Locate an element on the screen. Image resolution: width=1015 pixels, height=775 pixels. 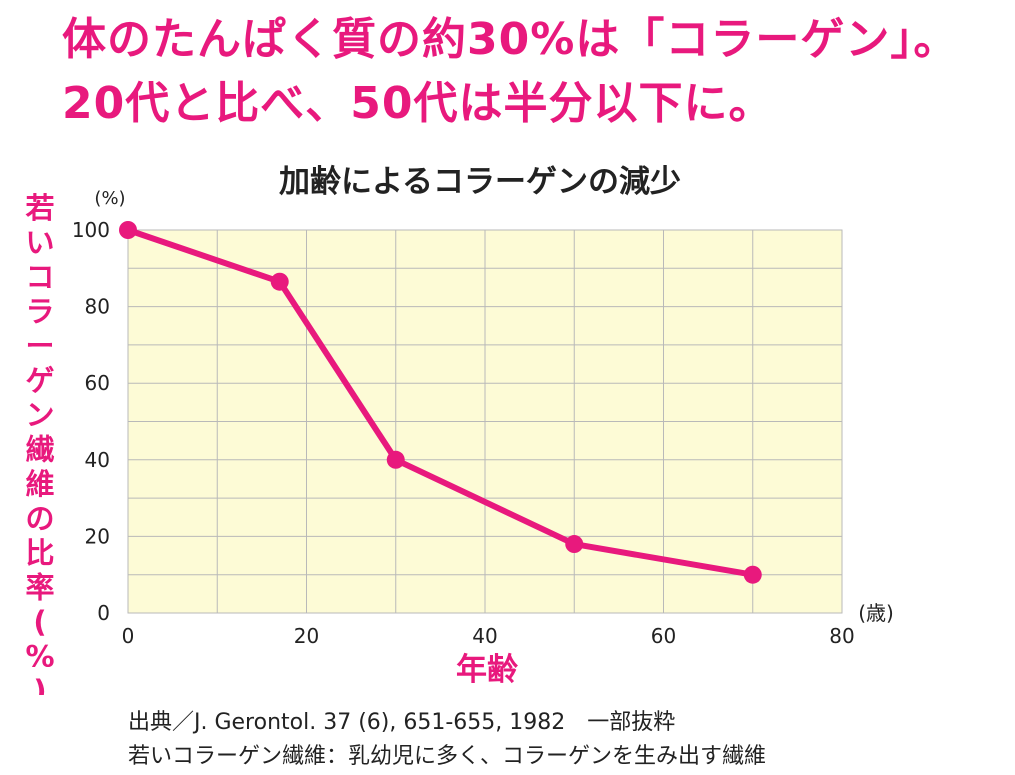
x-axis-label: 年齢 is located at coordinates (487, 670).